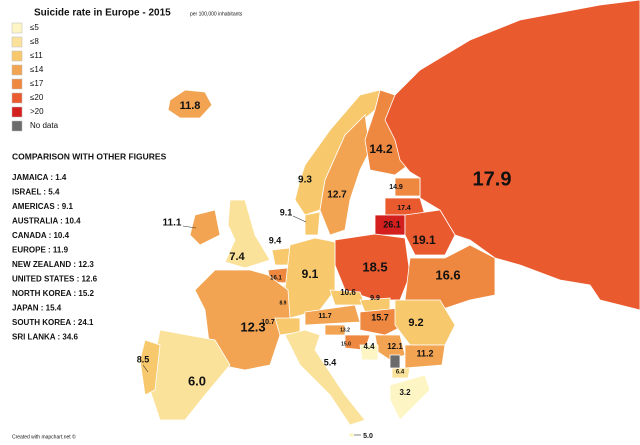  What do you see at coordinates (337, 195) in the screenshot?
I see `region-value: 12.7` at bounding box center [337, 195].